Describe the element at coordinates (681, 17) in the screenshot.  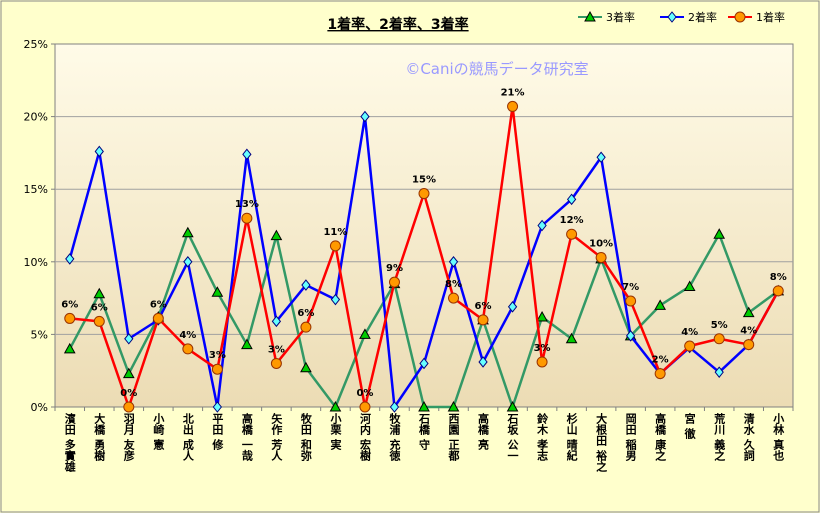
I see `legend: 3着率 2着率 1着率` at that location.